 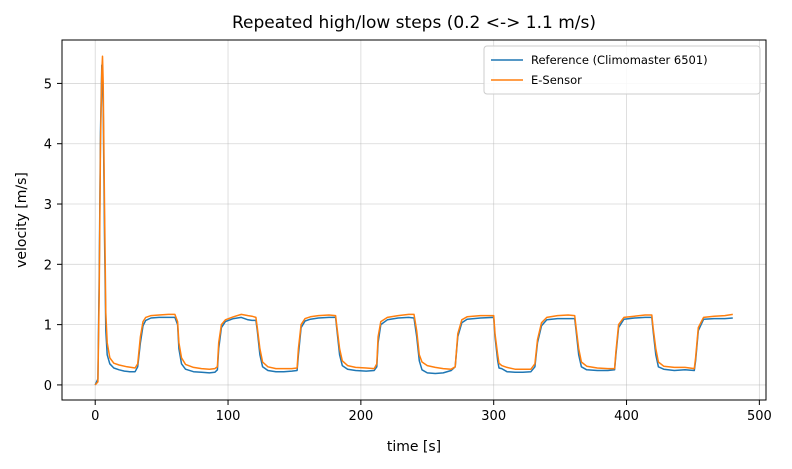 I want to click on y-tick-label: 3, so click(x=48, y=205).